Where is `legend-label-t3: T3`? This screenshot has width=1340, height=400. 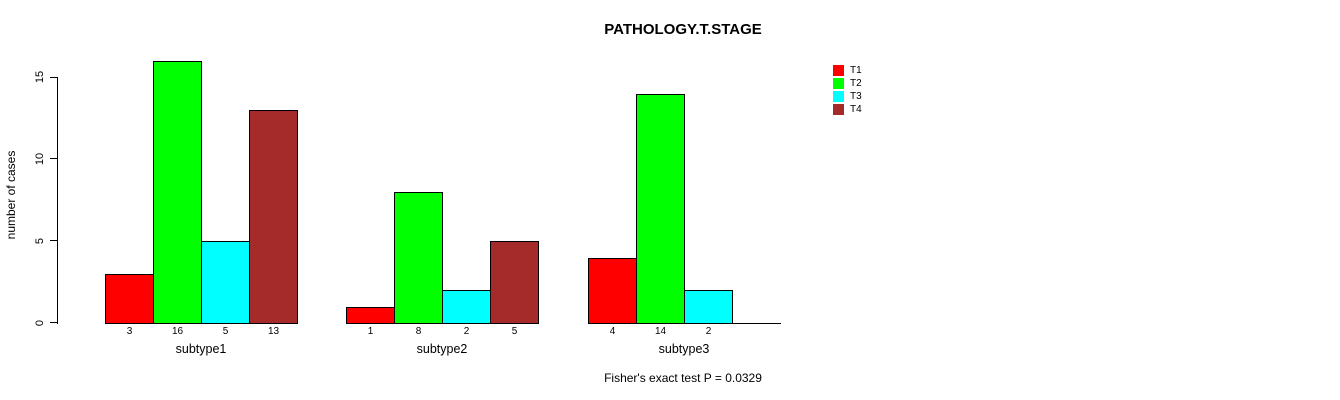 legend-label-t3: T3 is located at coordinates (856, 96).